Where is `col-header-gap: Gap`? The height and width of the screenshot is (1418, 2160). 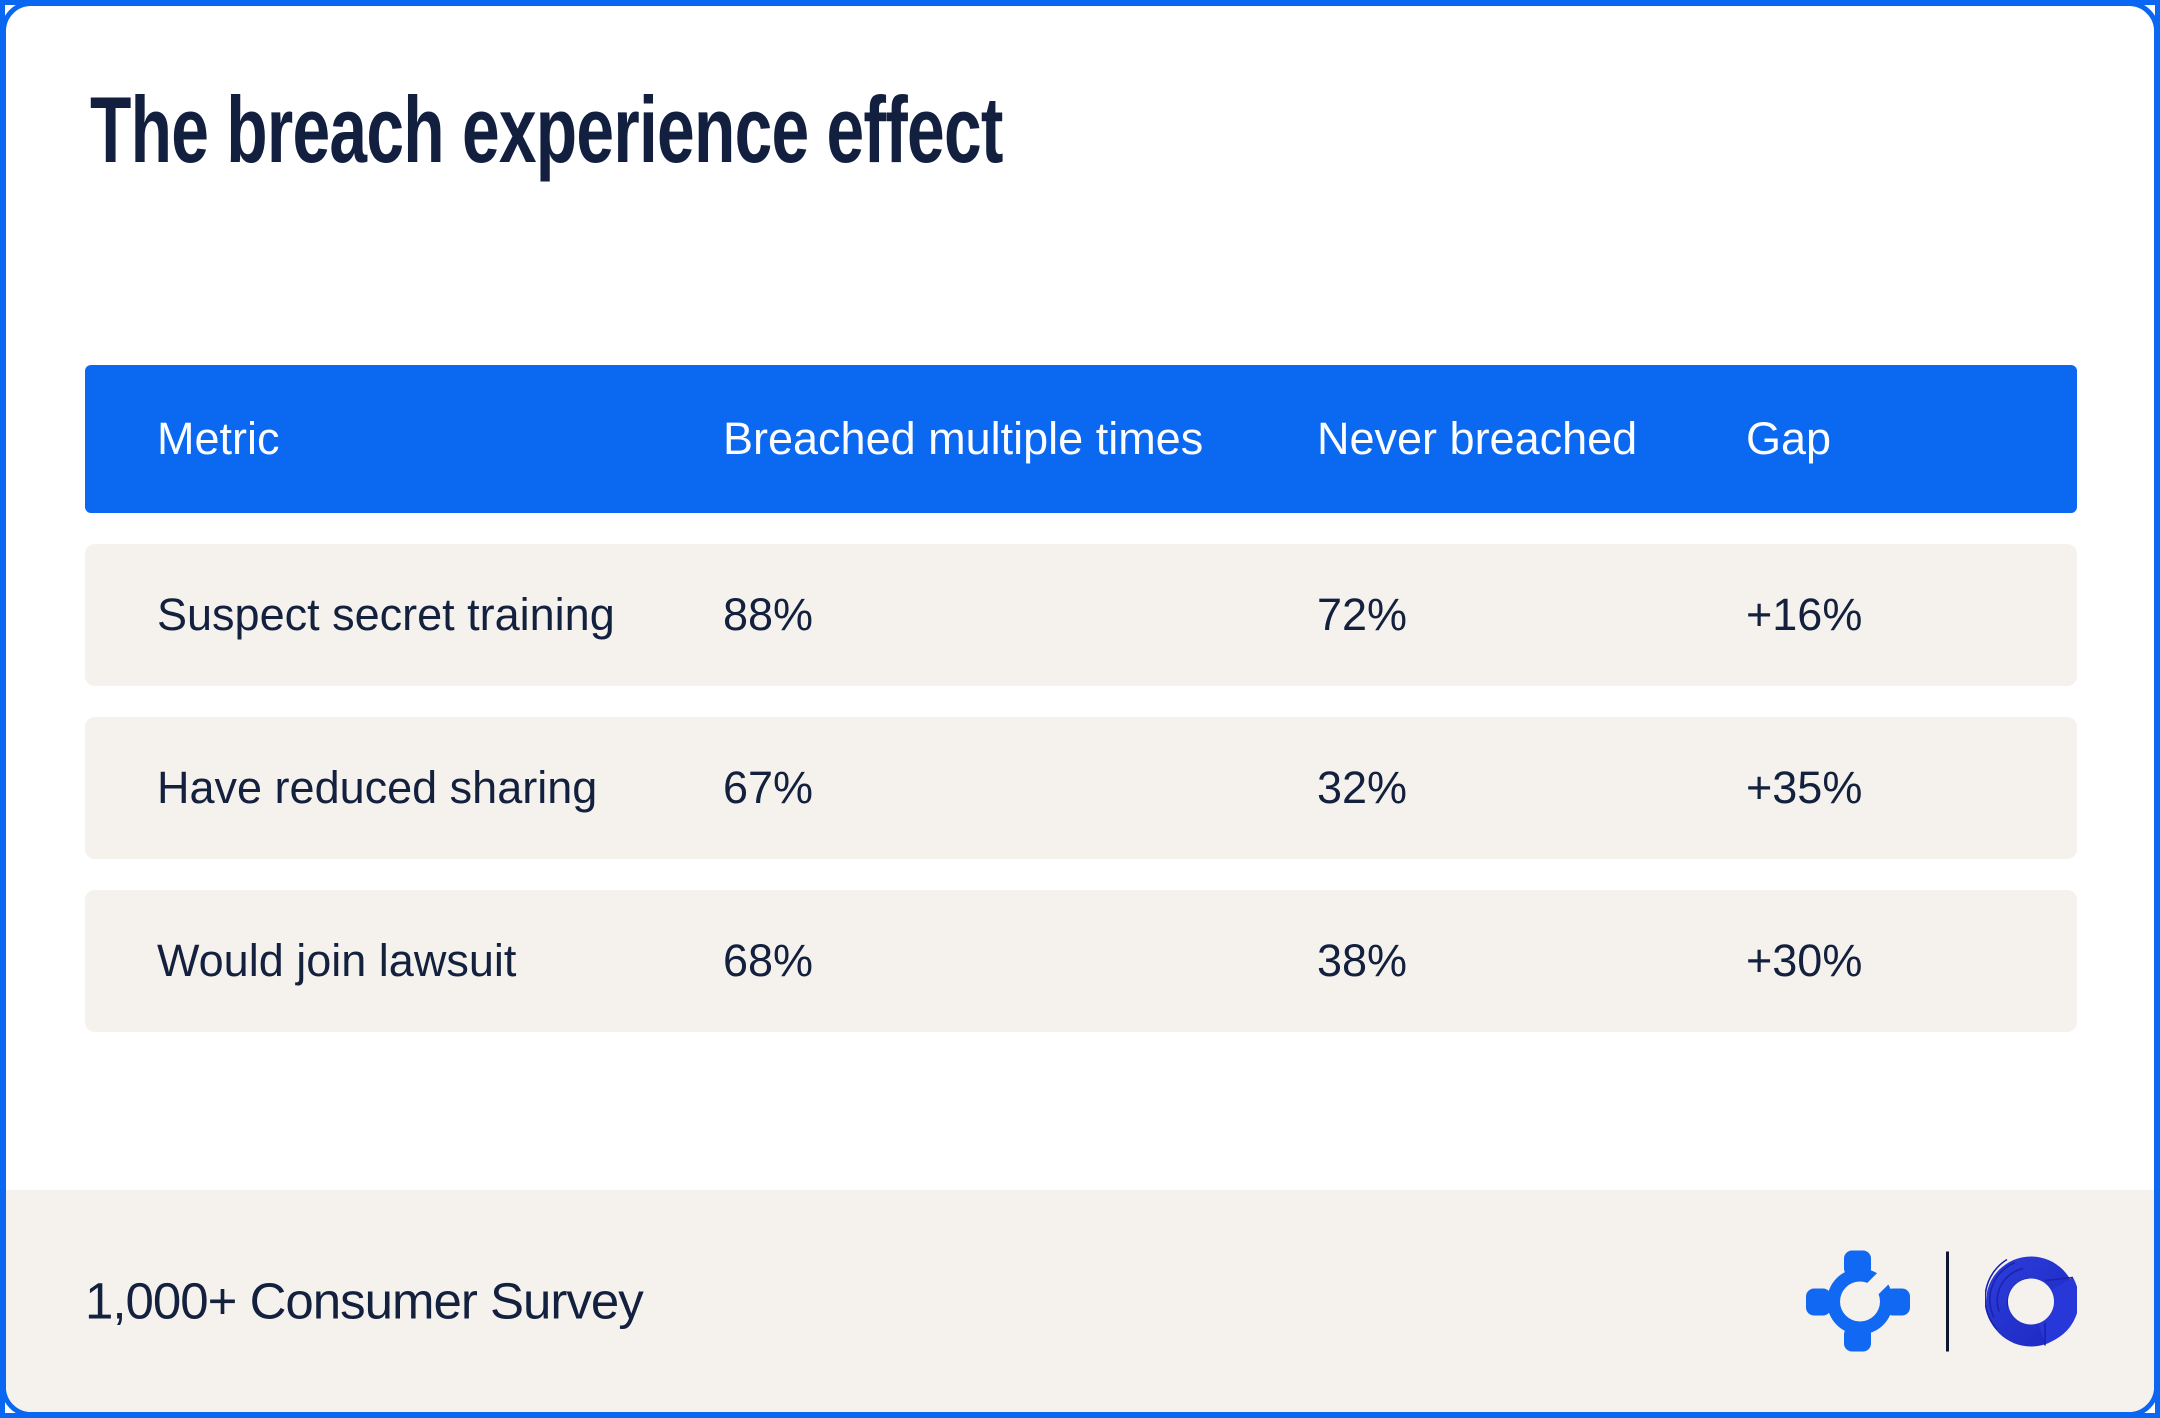
col-header-gap: Gap is located at coordinates (1789, 438).